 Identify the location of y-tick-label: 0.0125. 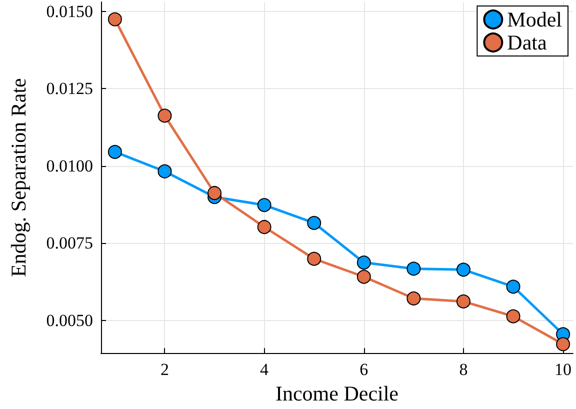
(69, 88).